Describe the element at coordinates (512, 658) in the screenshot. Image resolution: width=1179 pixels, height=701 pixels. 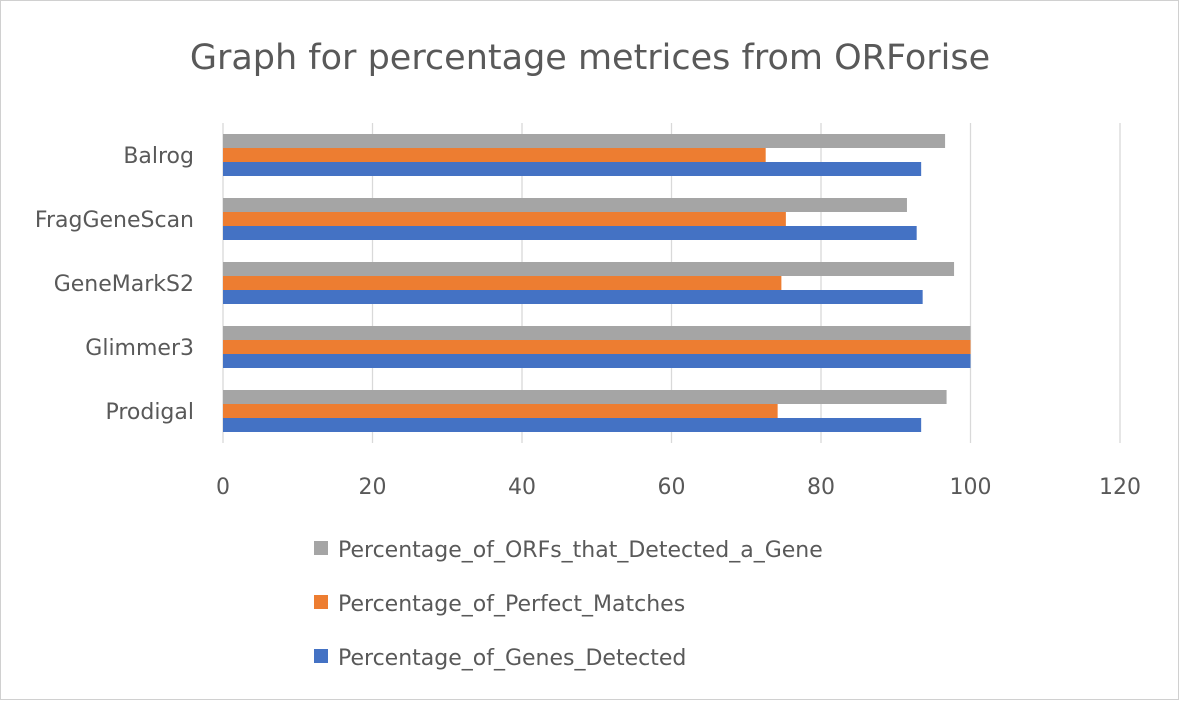
I see `legend-label: Percentage_of_Genes_Detected` at that location.